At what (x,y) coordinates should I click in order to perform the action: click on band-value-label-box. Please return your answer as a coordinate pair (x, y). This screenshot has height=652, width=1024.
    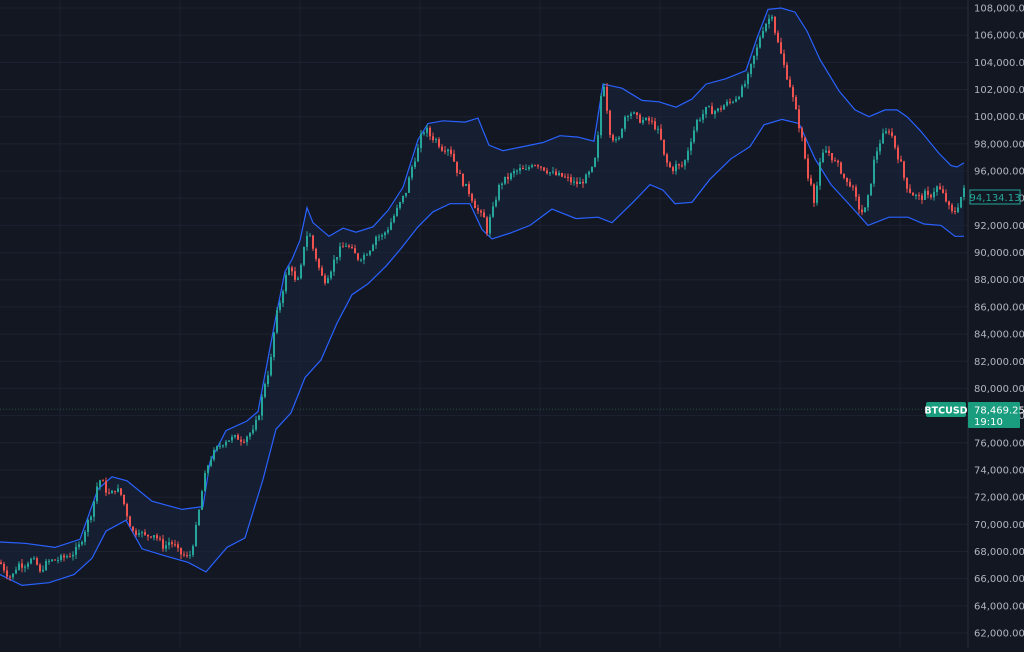
    Looking at the image, I should click on (995, 197).